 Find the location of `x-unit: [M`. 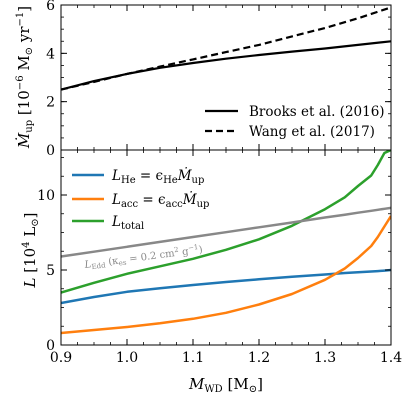

x-unit: [M is located at coordinates (236, 384).